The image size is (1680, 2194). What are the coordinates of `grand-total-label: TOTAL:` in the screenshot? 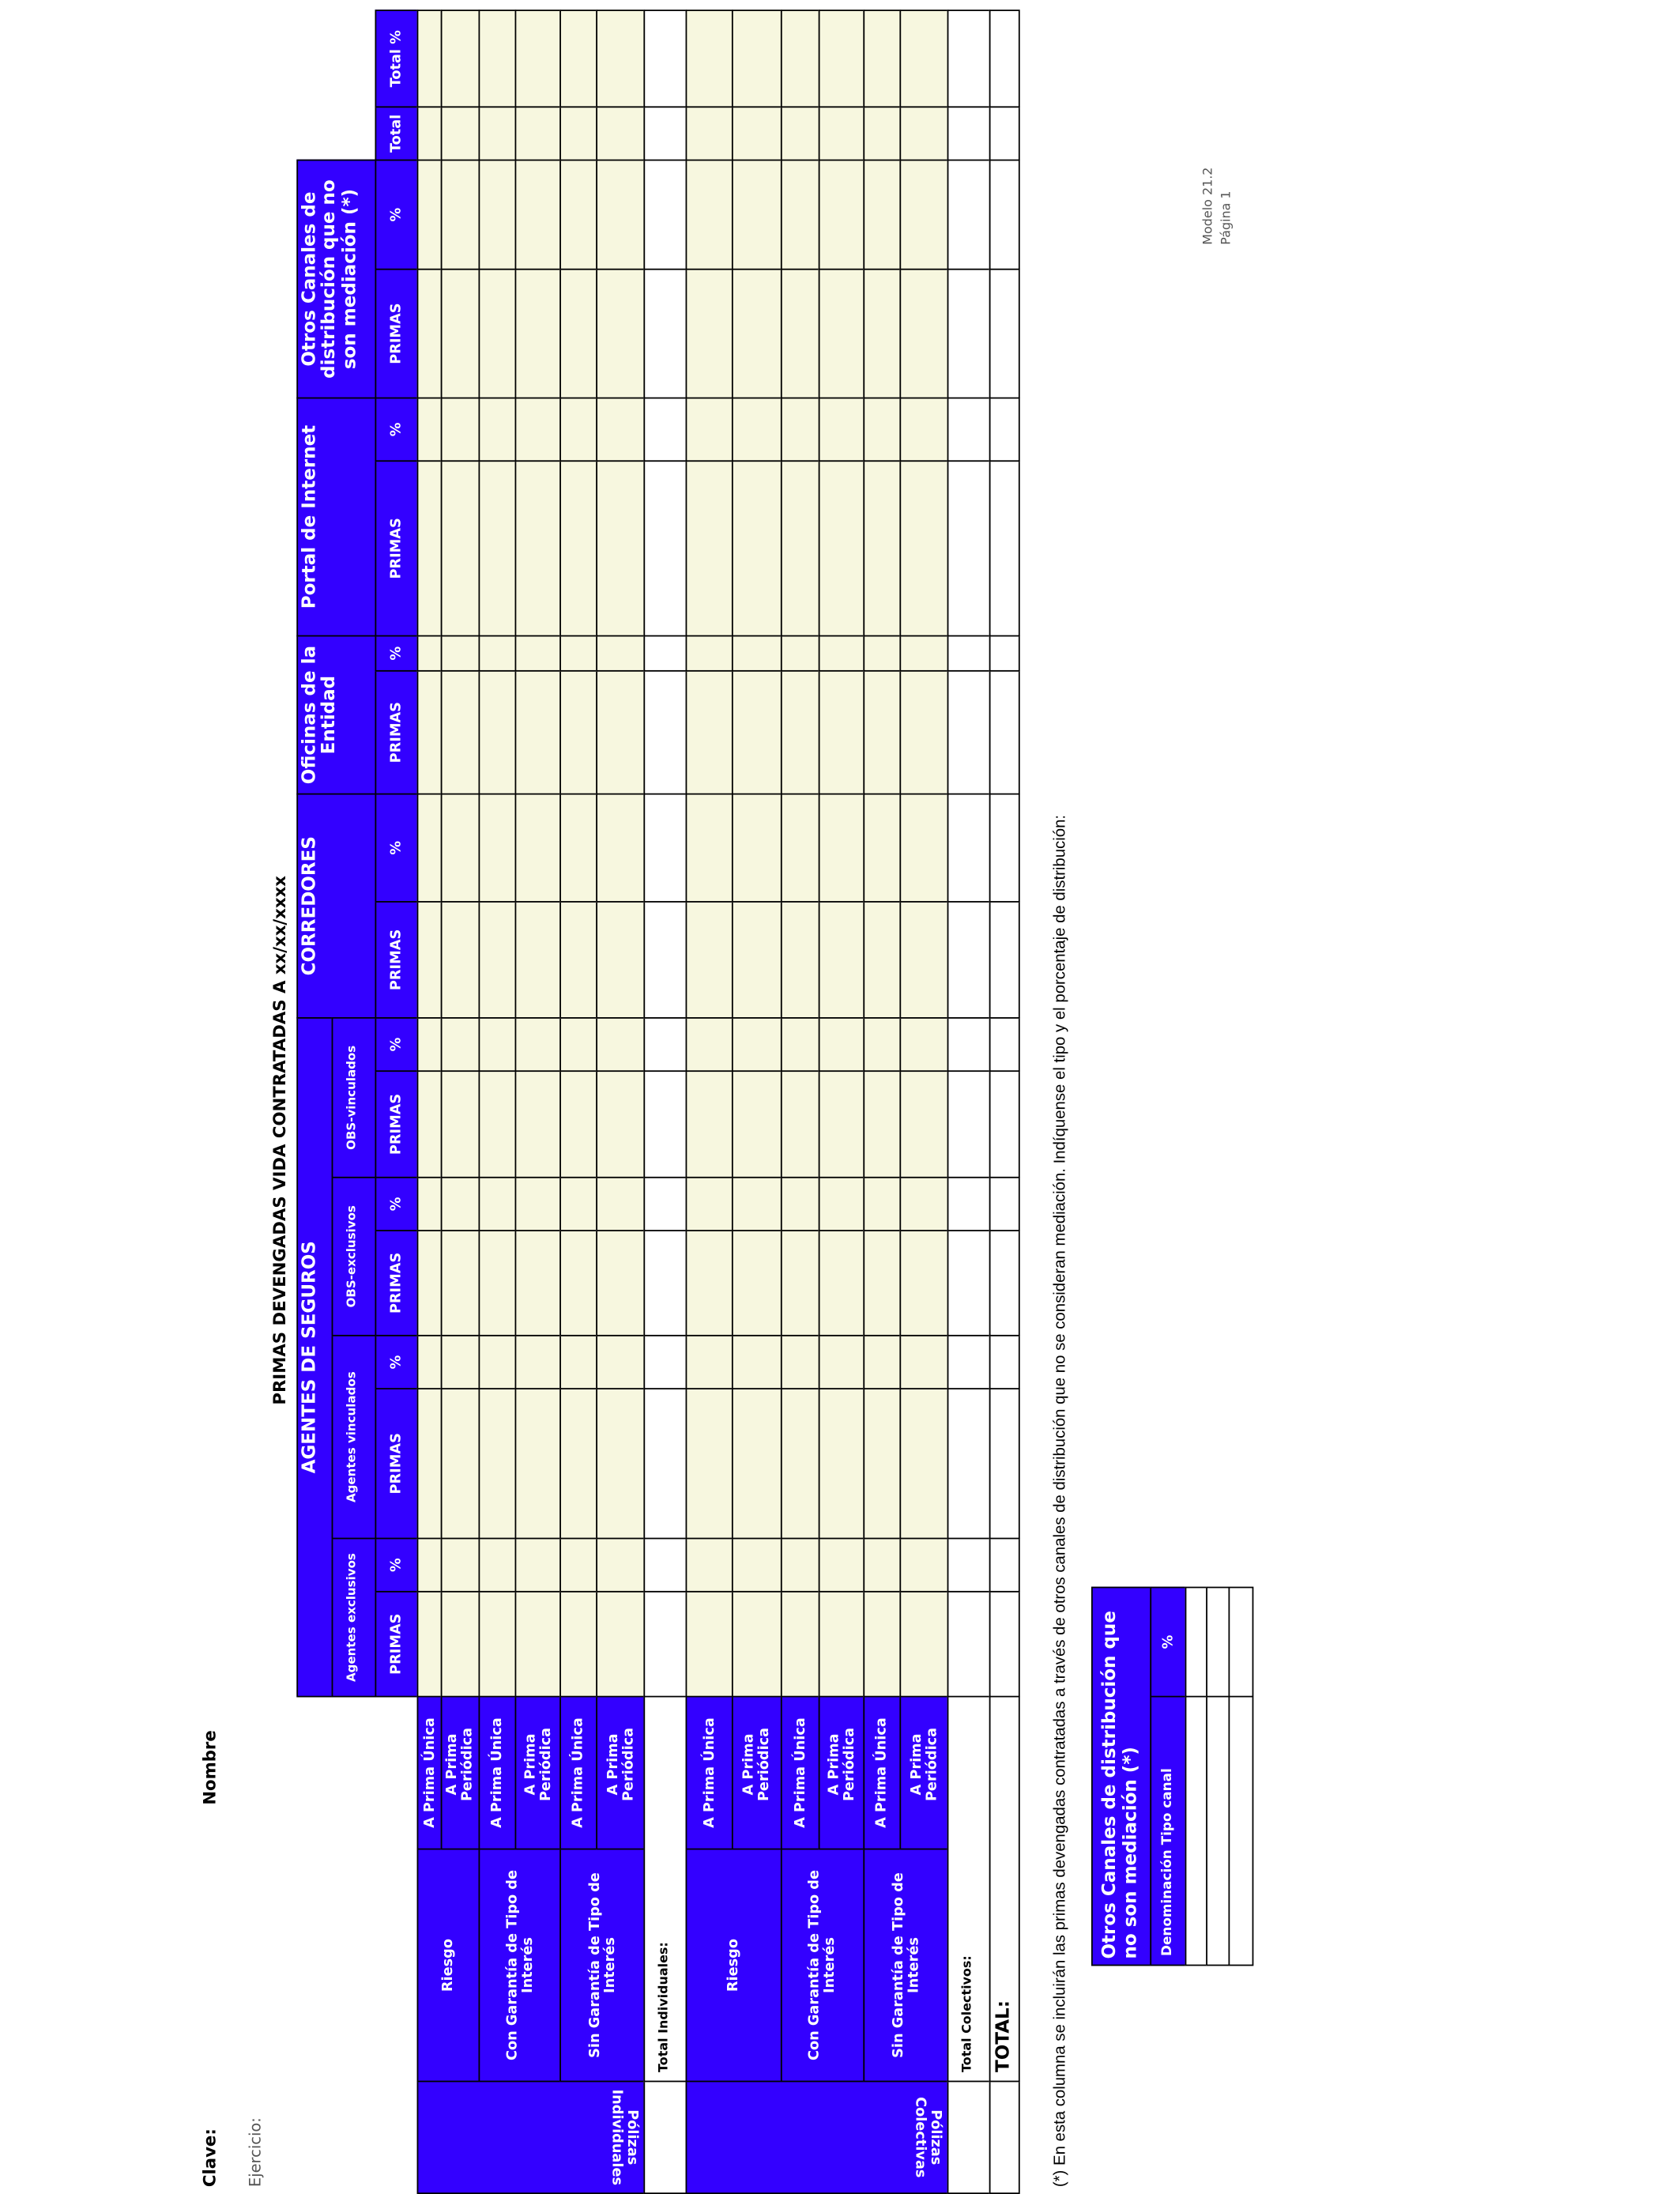 It's located at (1004, 1889).